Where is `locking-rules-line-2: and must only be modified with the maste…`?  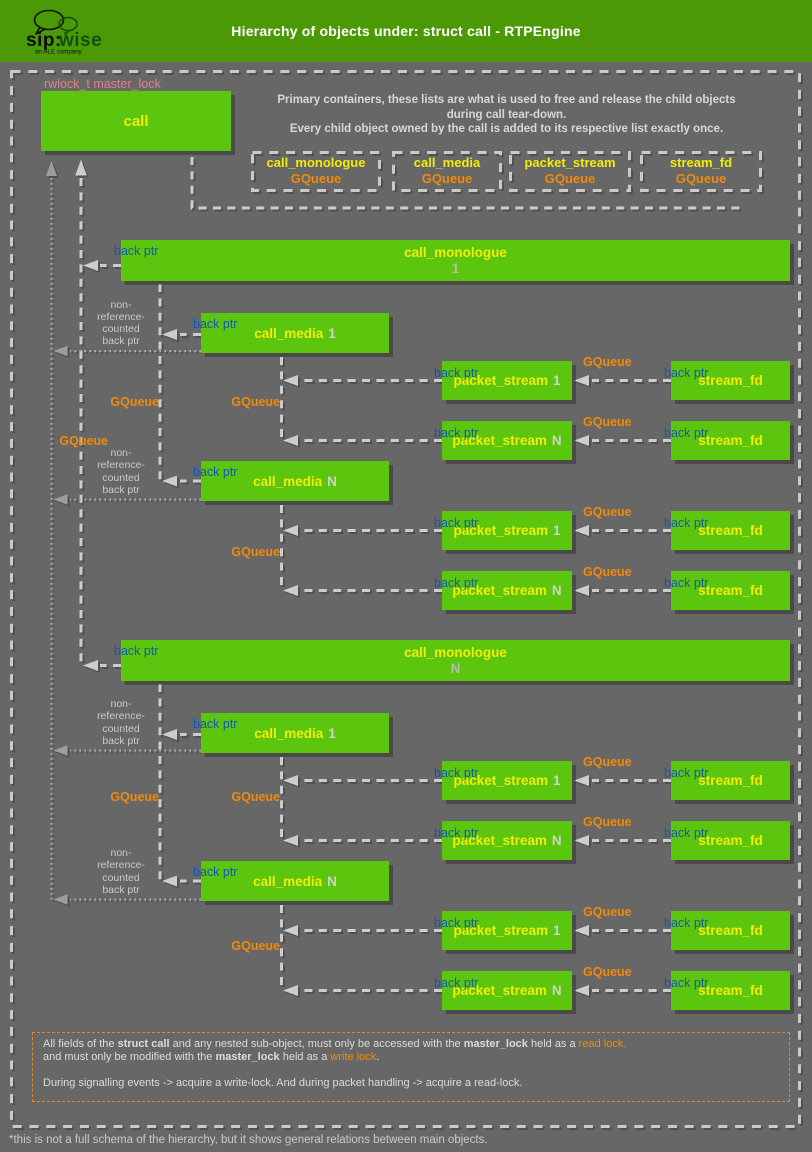 locking-rules-line-2: and must only be modified with the maste… is located at coordinates (411, 1057).